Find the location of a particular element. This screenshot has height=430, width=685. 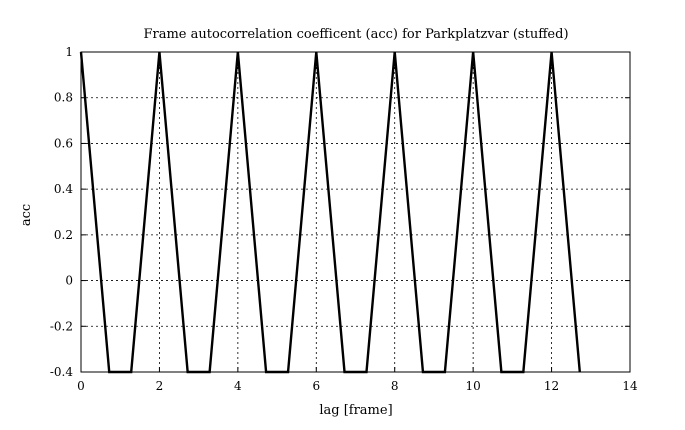

y-tick-label: 1 is located at coordinates (69, 52).